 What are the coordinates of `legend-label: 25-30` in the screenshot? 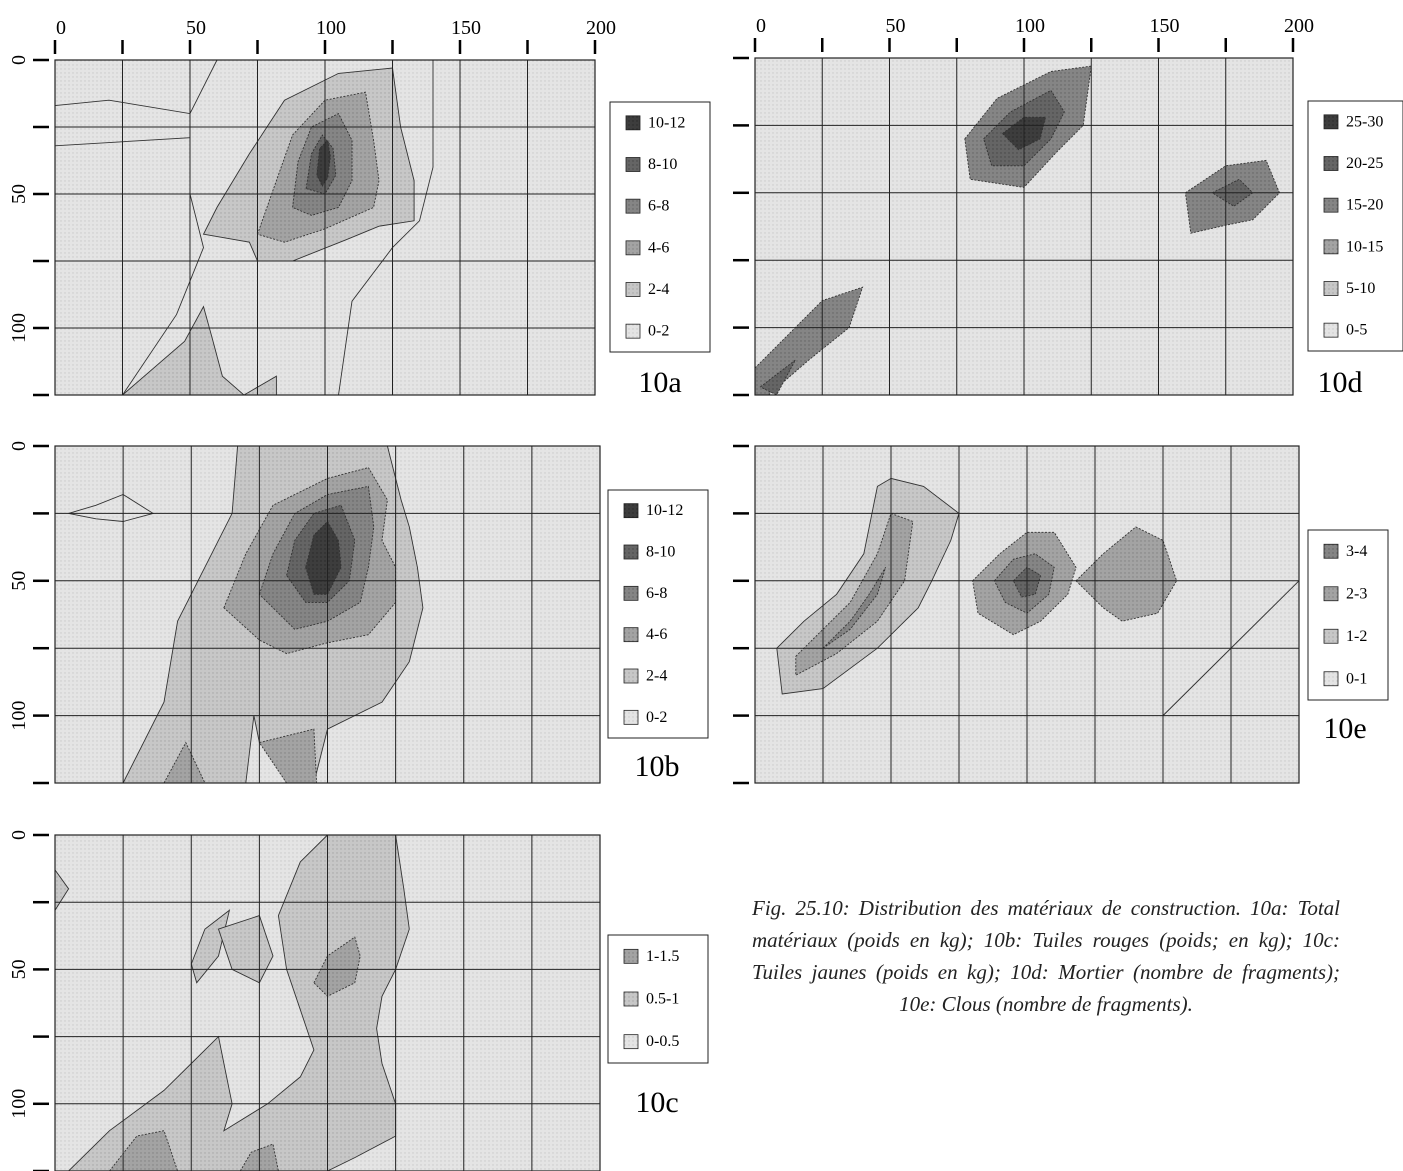 It's located at (1364, 121).